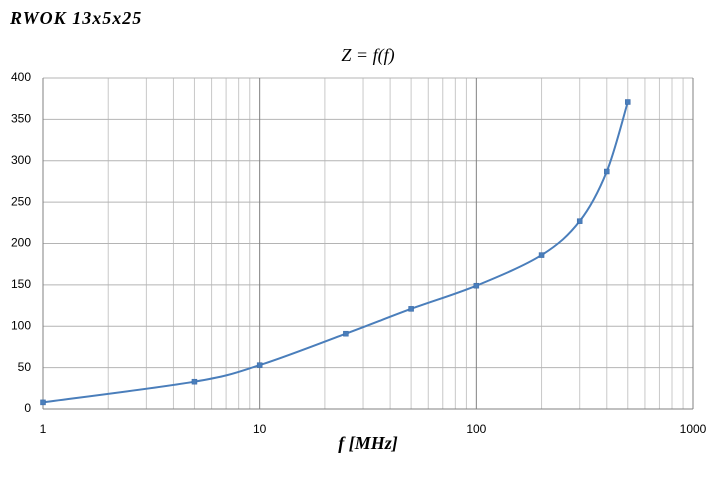  Describe the element at coordinates (693, 429) in the screenshot. I see `x-tick-label: 1000` at that location.